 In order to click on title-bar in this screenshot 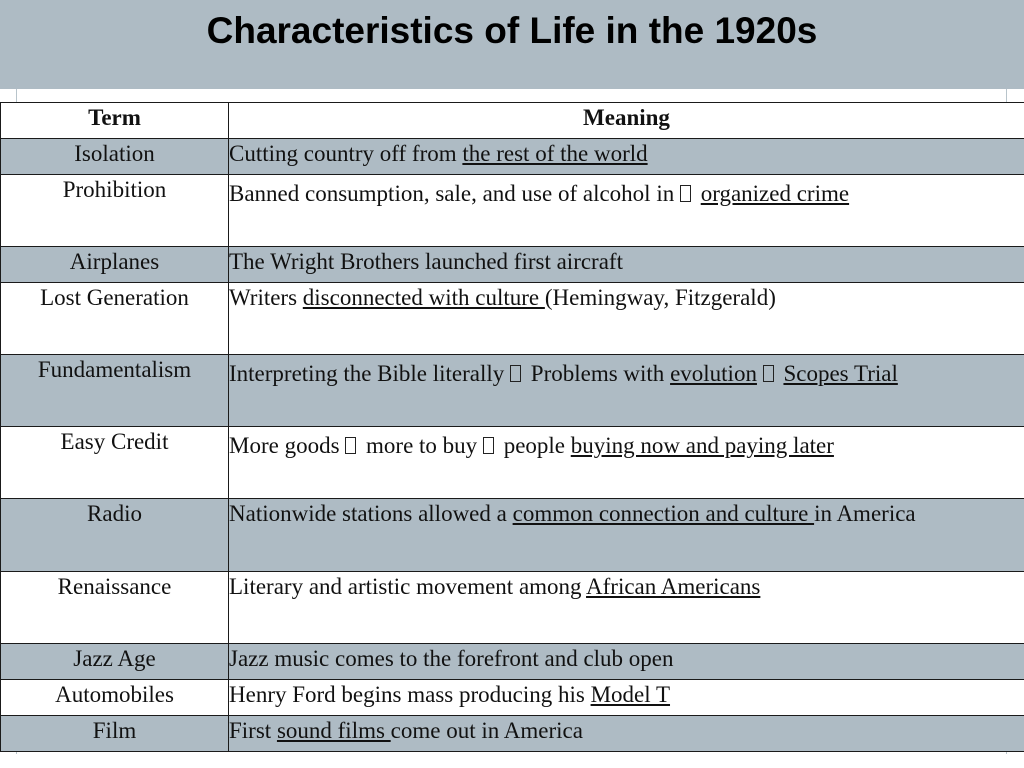, I will do `click(512, 44)`.